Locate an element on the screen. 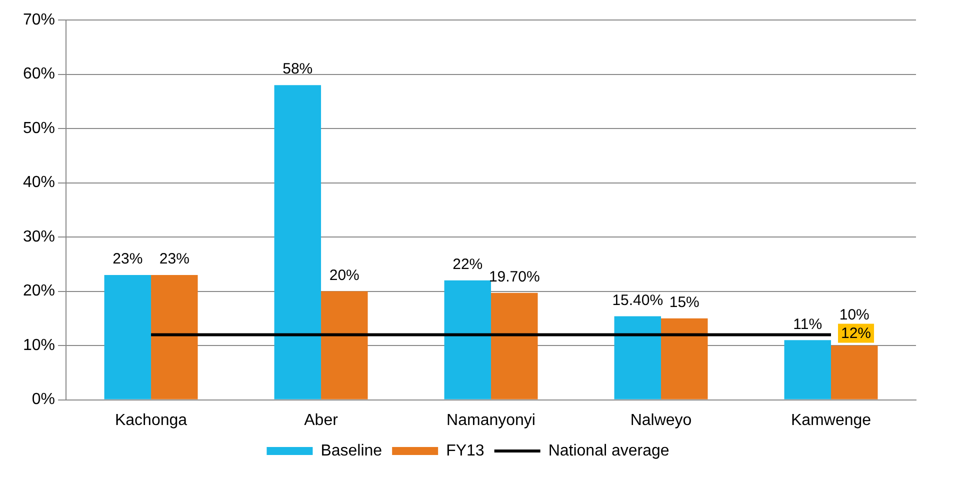  y-tick-label: 0% is located at coordinates (44, 399).